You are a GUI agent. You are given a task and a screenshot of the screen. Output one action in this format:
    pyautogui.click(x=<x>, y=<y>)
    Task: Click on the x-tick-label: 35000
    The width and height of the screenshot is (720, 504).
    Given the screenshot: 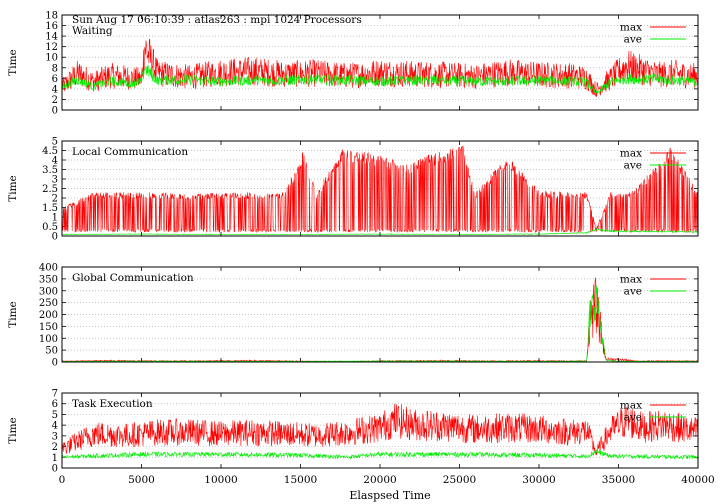 What is the action you would take?
    pyautogui.click(x=618, y=480)
    